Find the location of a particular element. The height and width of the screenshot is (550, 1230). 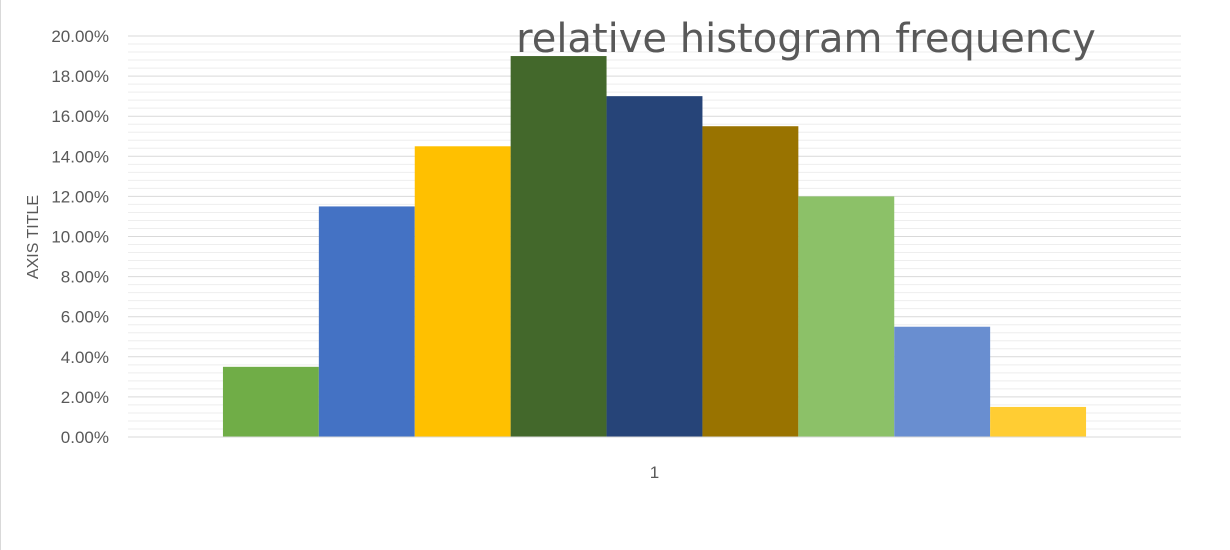

y-tick-label: 0.00% is located at coordinates (85, 437).